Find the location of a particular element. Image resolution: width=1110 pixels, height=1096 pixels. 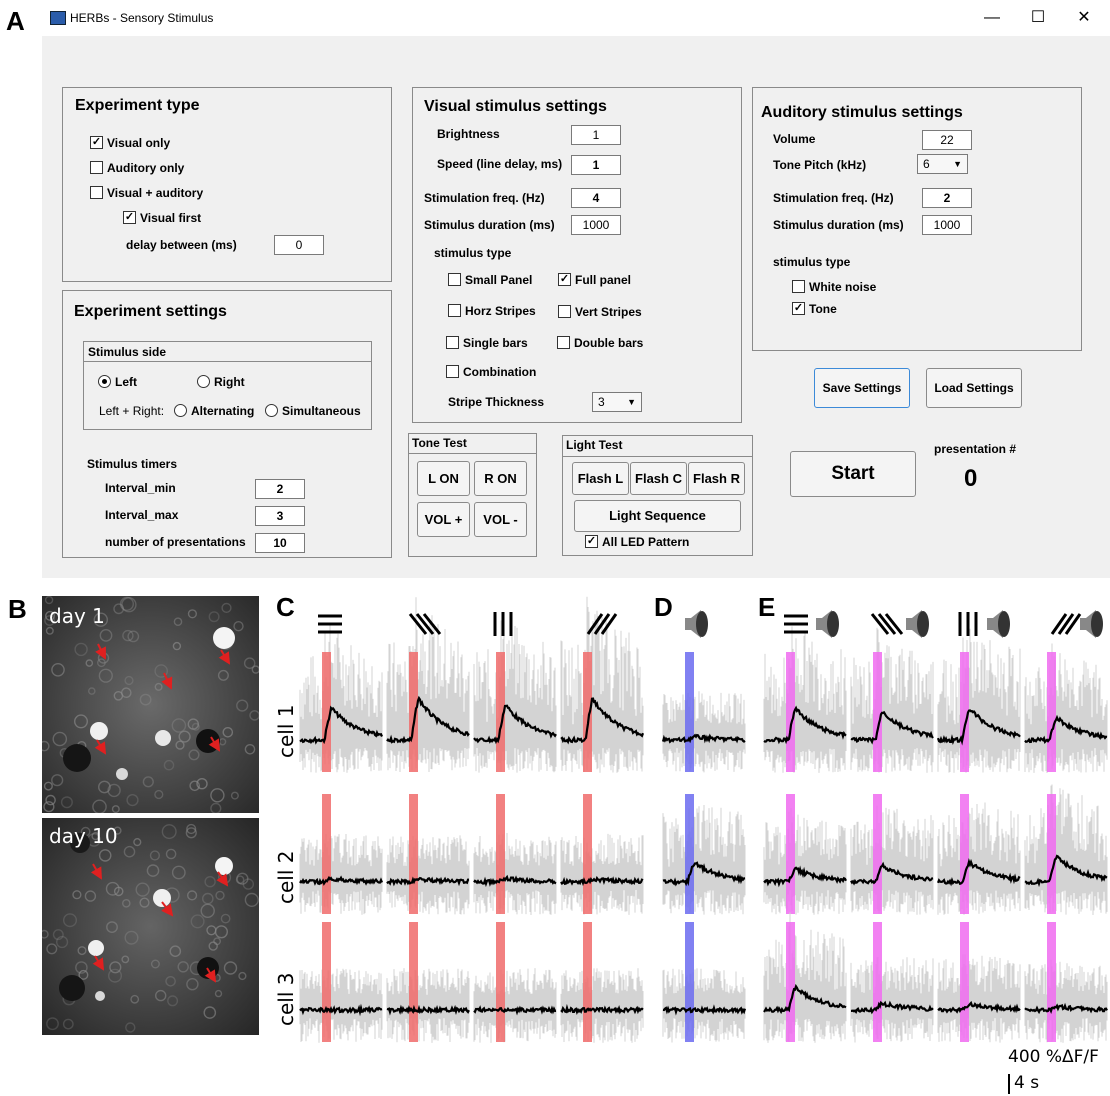

save-settings-button: Save Settings is located at coordinates (862, 388).